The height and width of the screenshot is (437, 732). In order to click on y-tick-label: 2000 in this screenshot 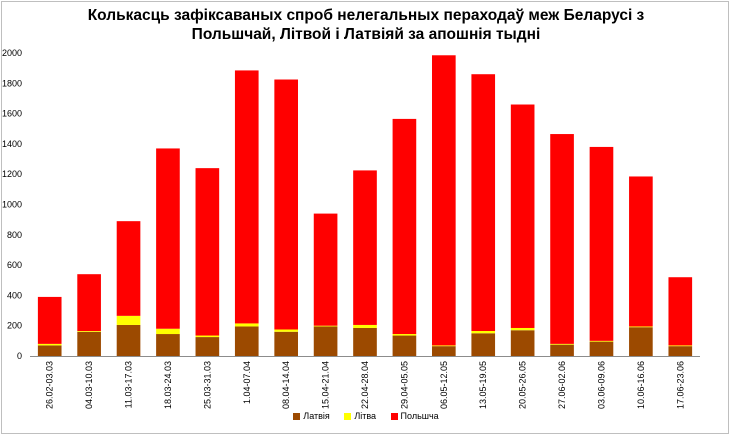, I will do `click(12, 53)`.